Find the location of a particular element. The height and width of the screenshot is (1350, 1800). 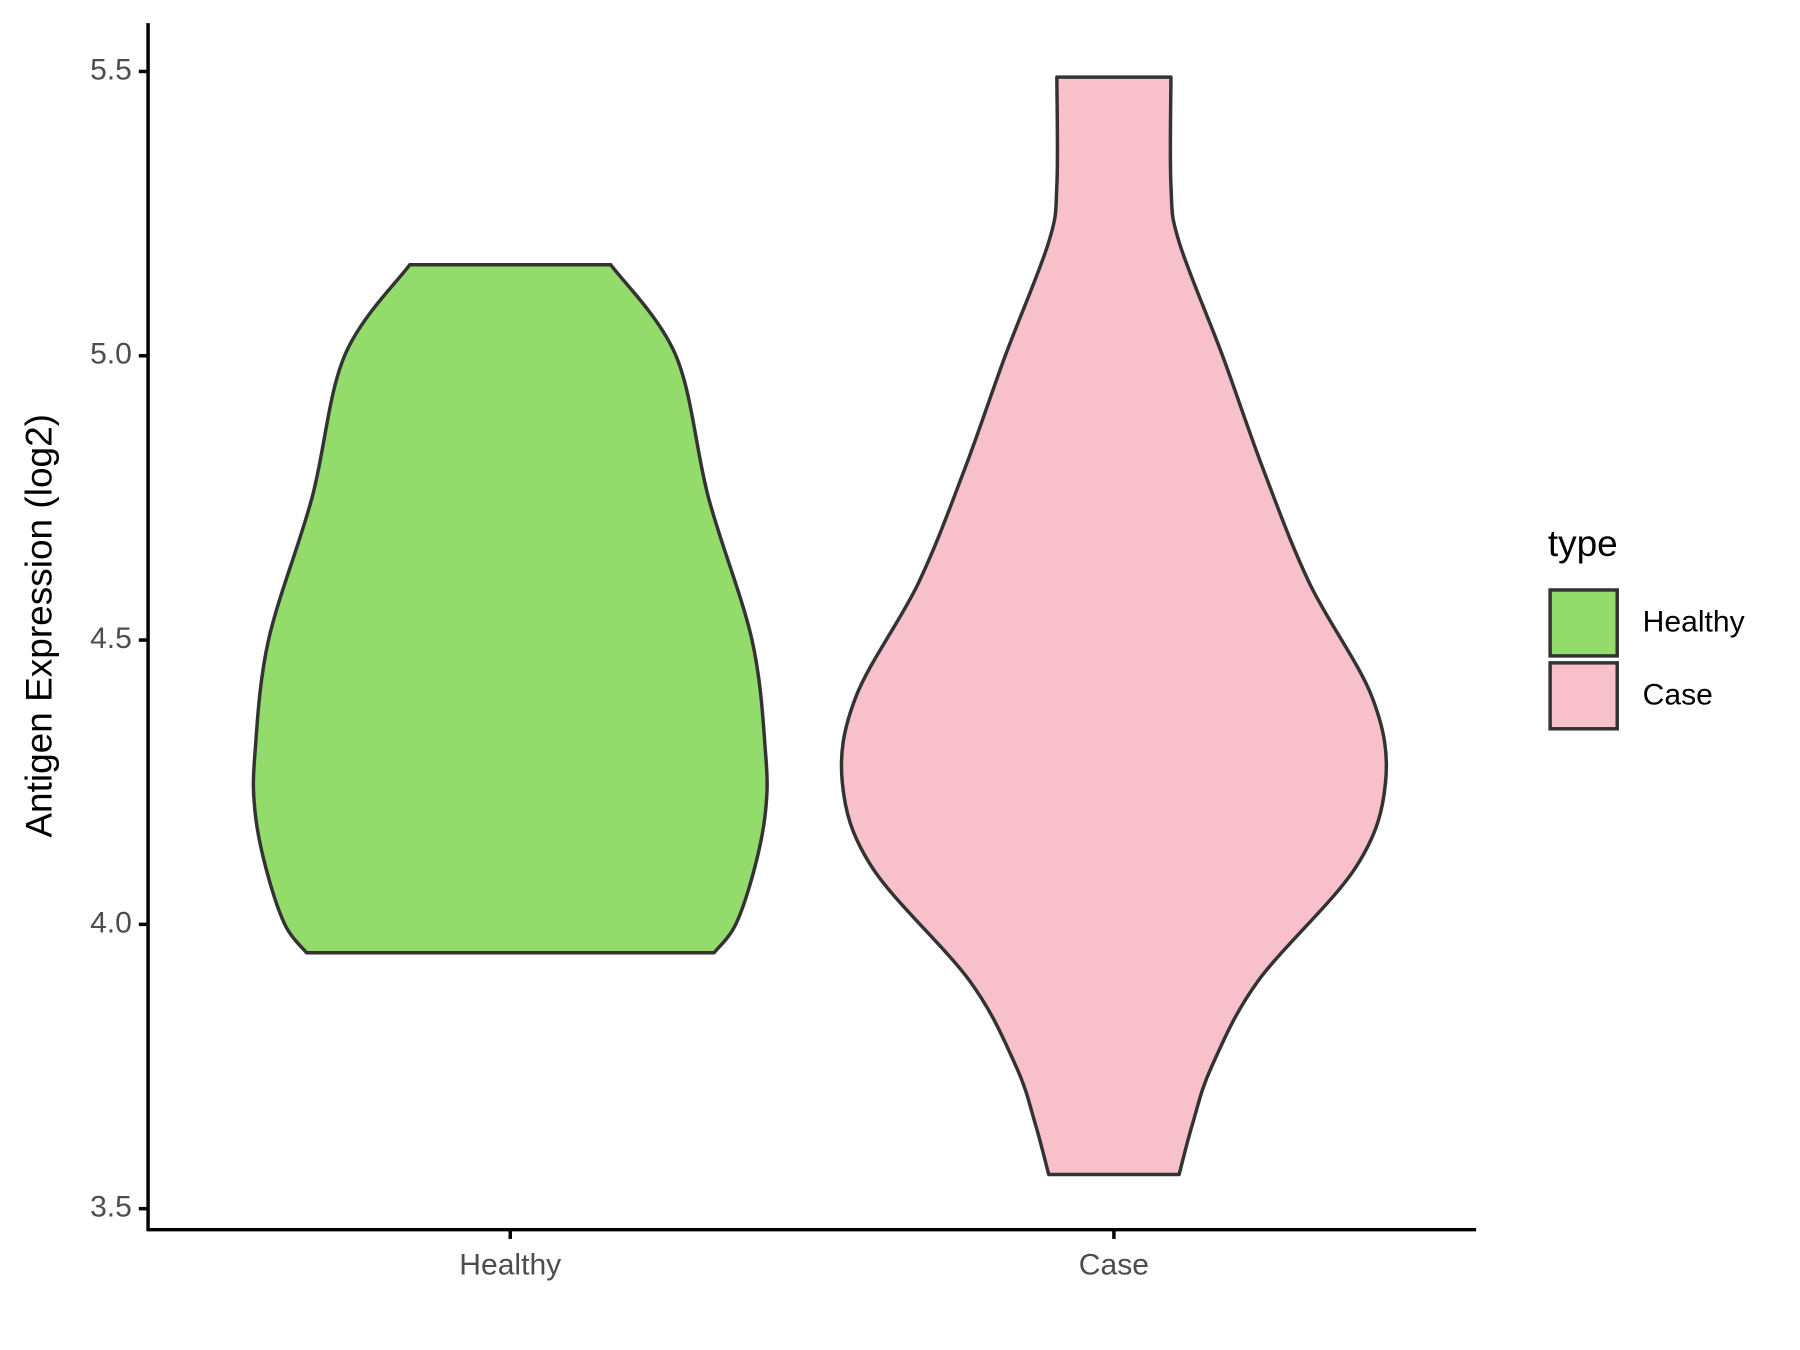

legend-label: Healthy is located at coordinates (1694, 621).